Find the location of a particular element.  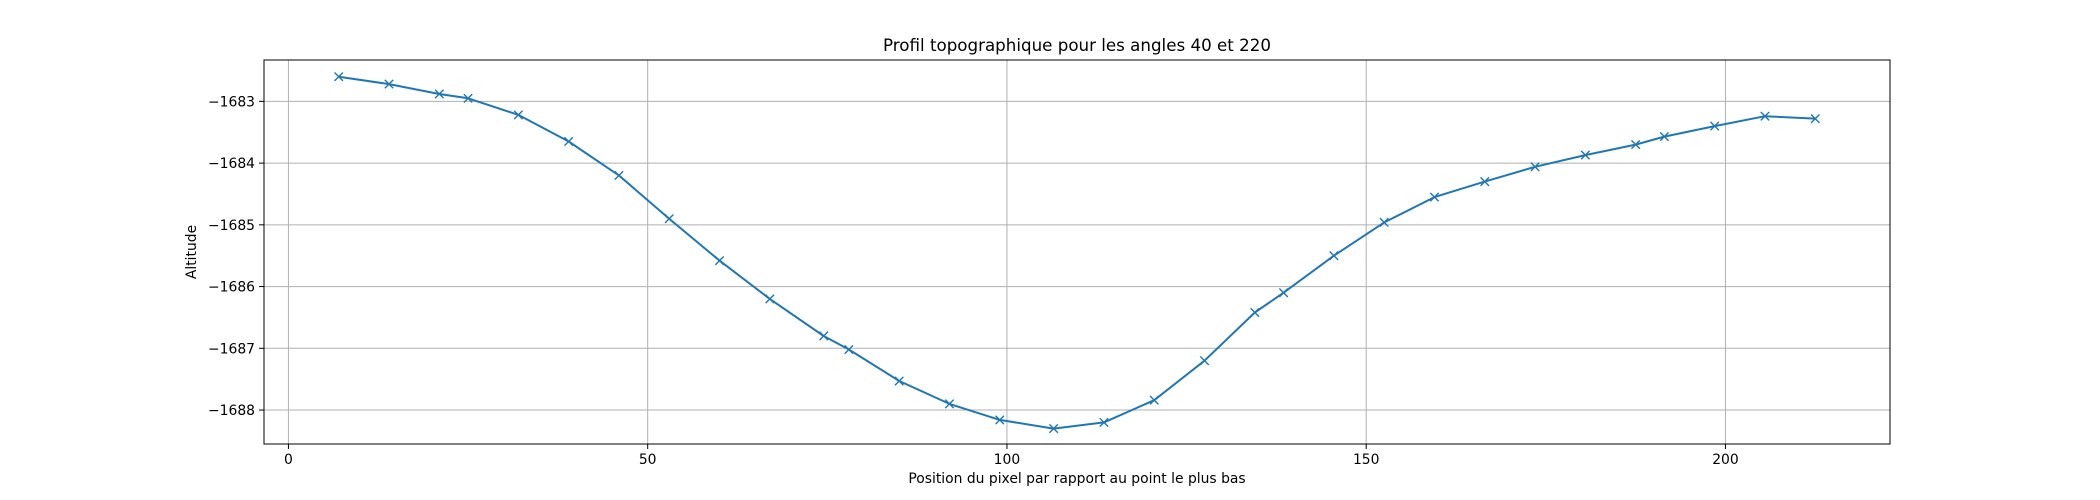

y-tick-label: −1687 is located at coordinates (231, 349).